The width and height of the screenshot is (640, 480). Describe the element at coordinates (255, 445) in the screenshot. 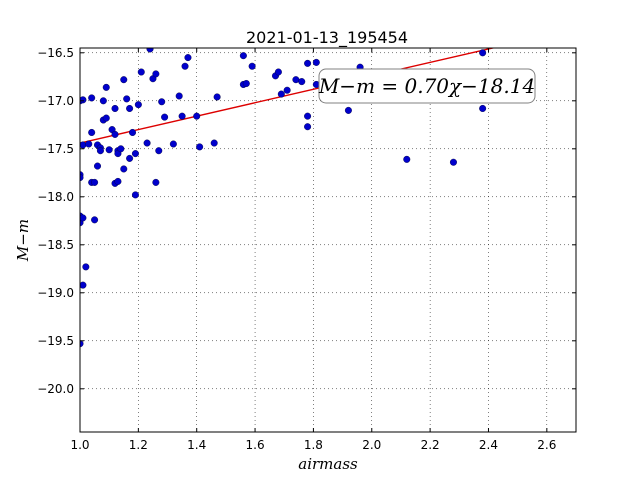

I see `x-tick-label: 1.6` at that location.